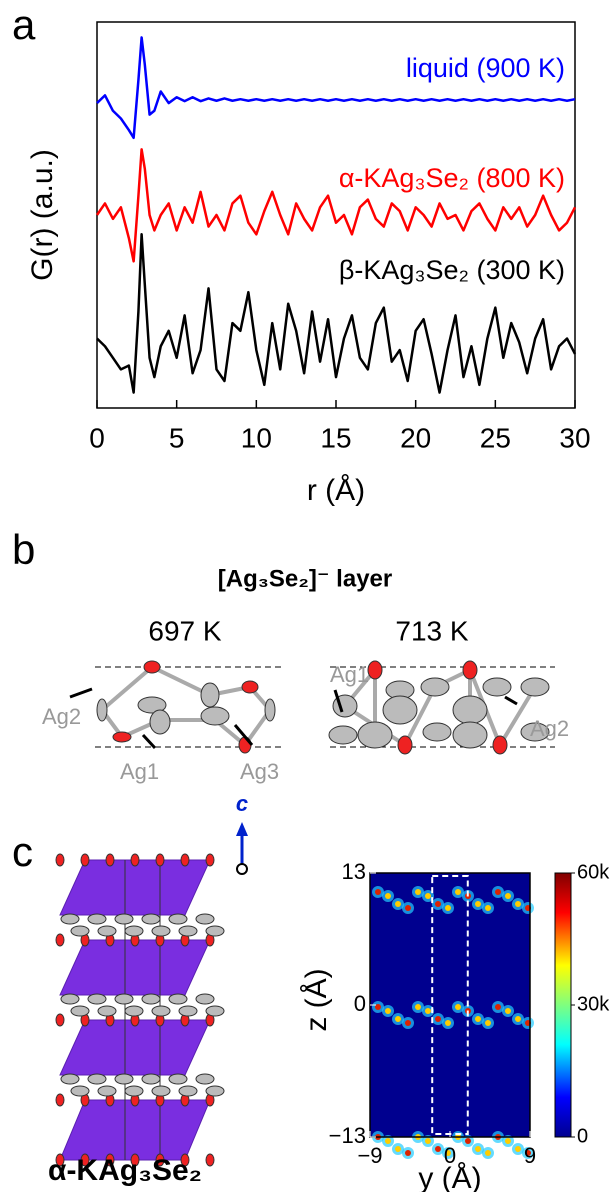 The height and width of the screenshot is (1192, 610). What do you see at coordinates (452, 178) in the screenshot?
I see `series-label: α-KAg₃Se₂ (800 K)` at bounding box center [452, 178].